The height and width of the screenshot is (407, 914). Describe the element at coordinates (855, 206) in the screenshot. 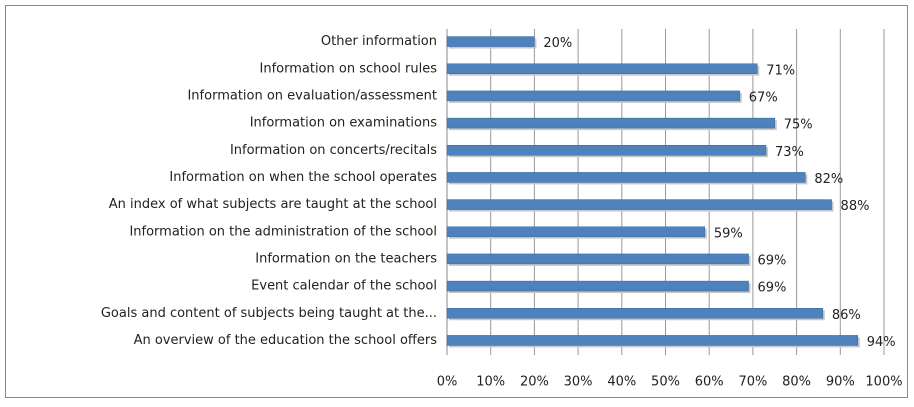

I see `data-label: 88%` at that location.